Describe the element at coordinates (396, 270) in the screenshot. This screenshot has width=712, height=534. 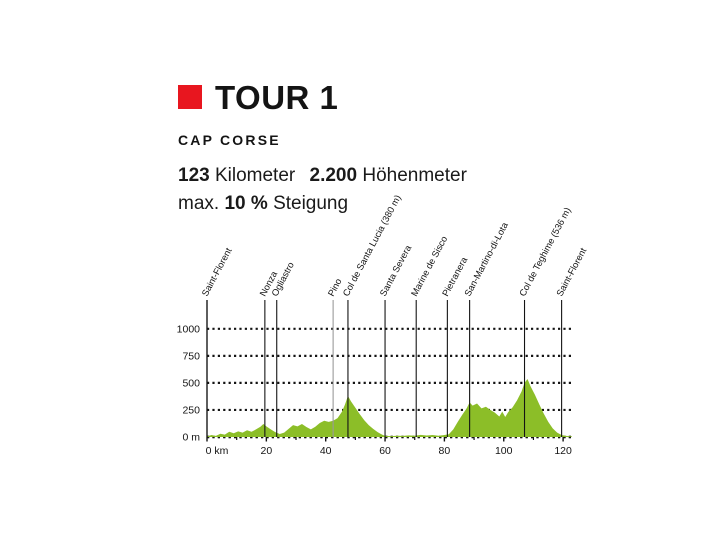
I see `waypoint-label: Santa Severa` at that location.